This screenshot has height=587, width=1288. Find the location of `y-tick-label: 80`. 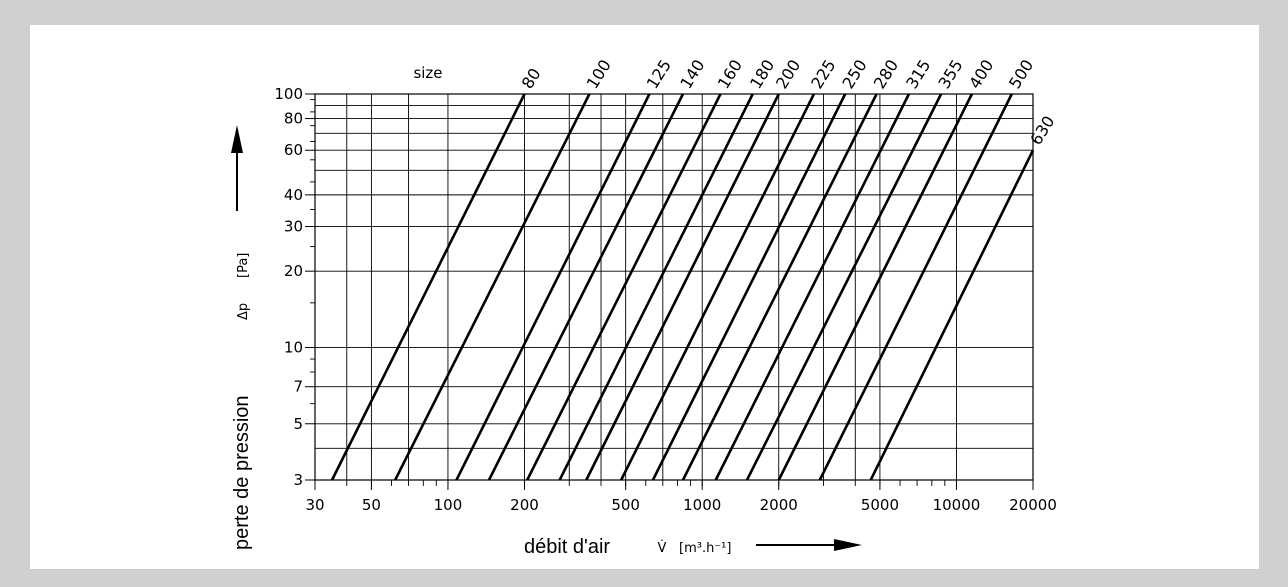

y-tick-label: 80 is located at coordinates (293, 119).